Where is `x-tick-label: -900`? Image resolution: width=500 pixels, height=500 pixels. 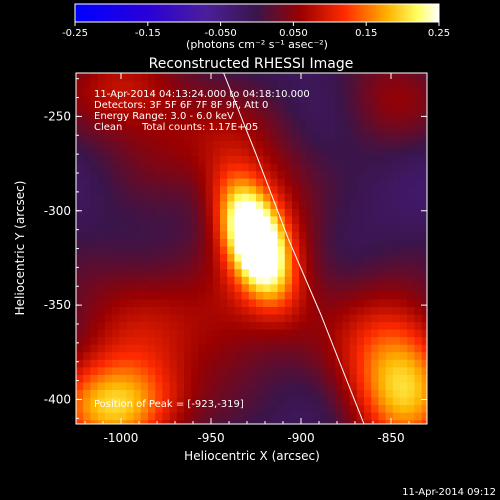
x-tick-label: -900 is located at coordinates (300, 438).